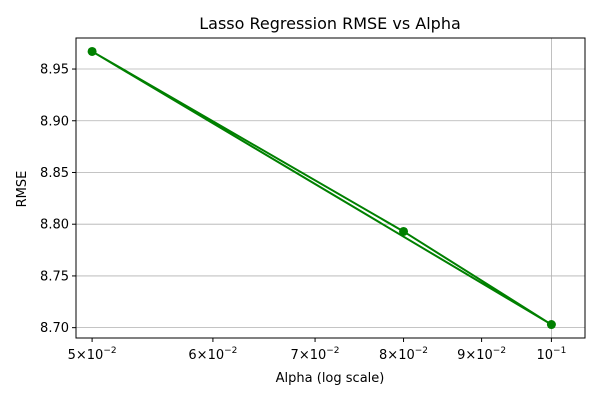 This screenshot has width=600, height=400. I want to click on y-axis-label: RMSE, so click(22, 189).